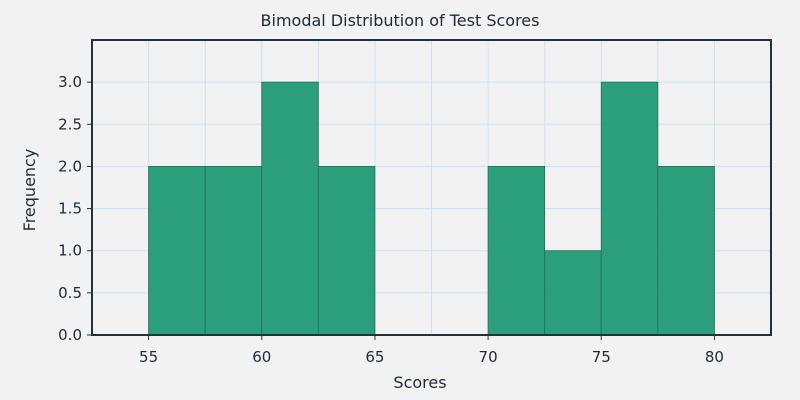 The image size is (800, 400). I want to click on y-axis-label: Frequency, so click(29, 190).